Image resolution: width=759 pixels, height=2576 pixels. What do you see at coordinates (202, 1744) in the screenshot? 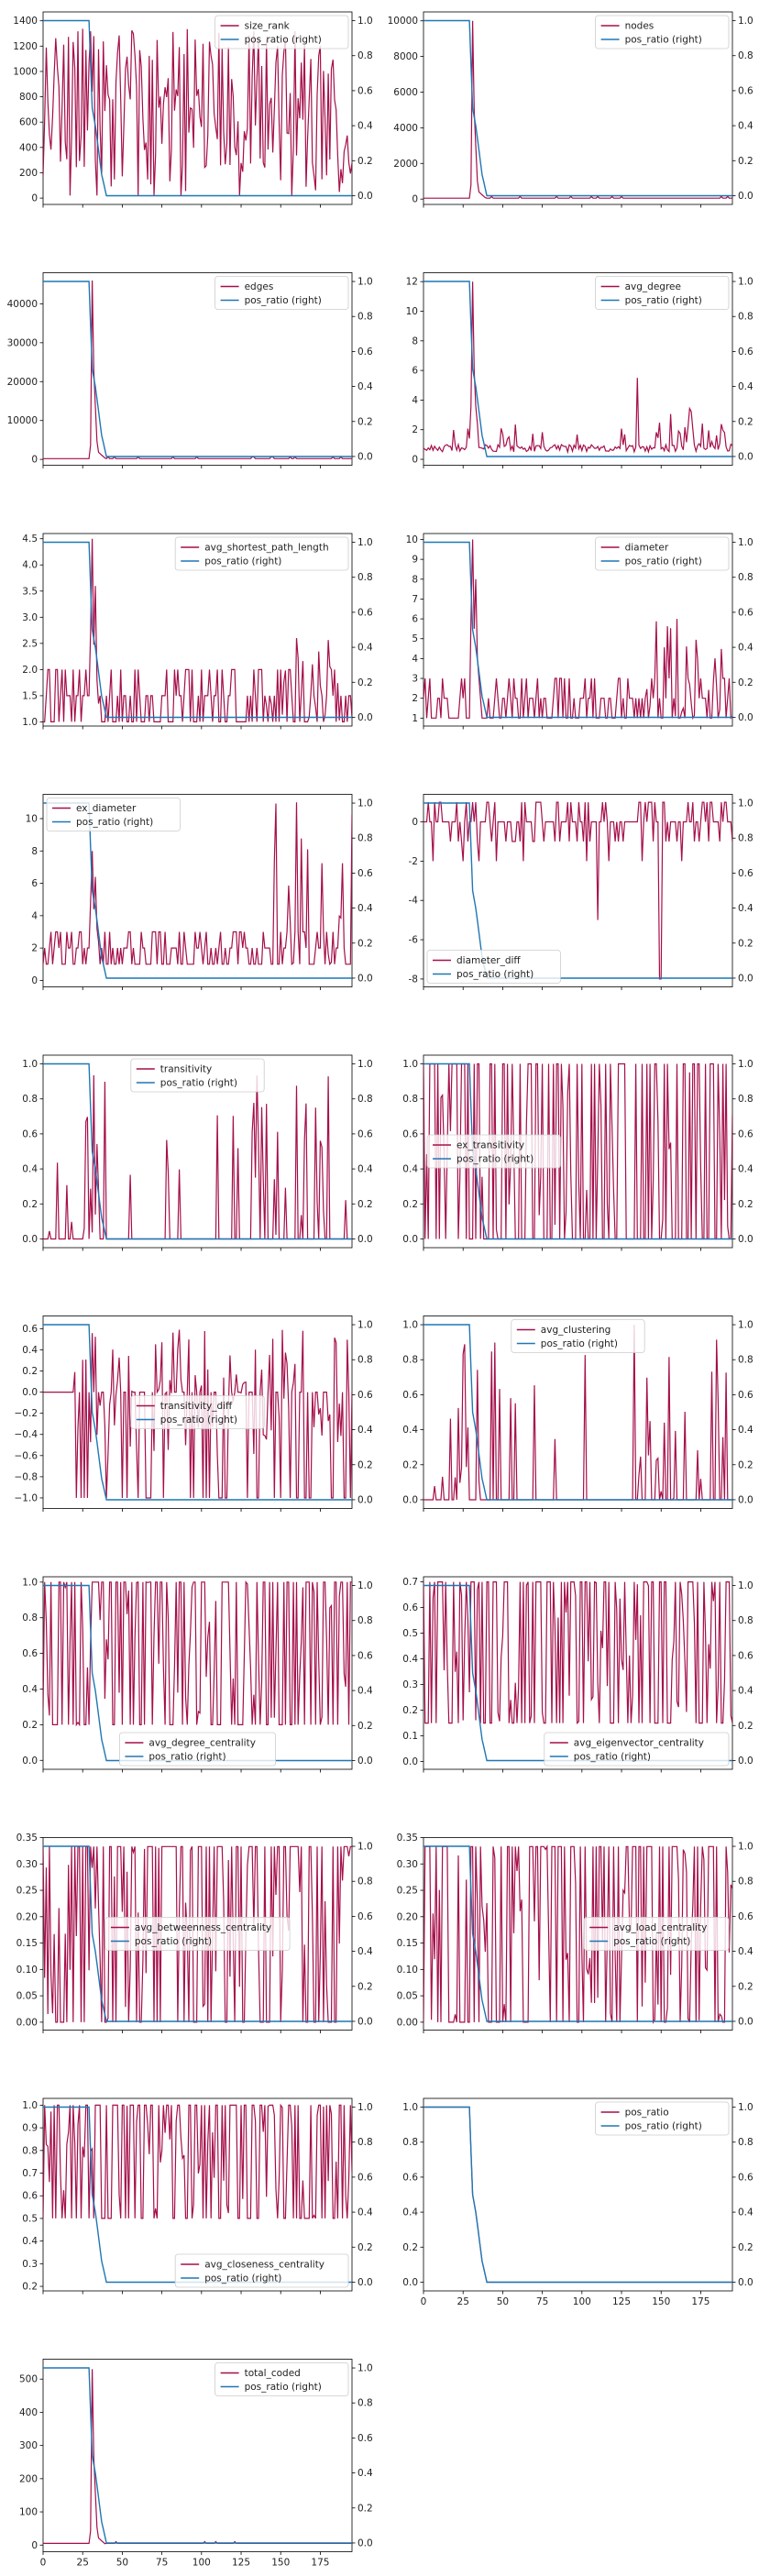
I see `legend-label: avg_degree_centrality` at bounding box center [202, 1744].